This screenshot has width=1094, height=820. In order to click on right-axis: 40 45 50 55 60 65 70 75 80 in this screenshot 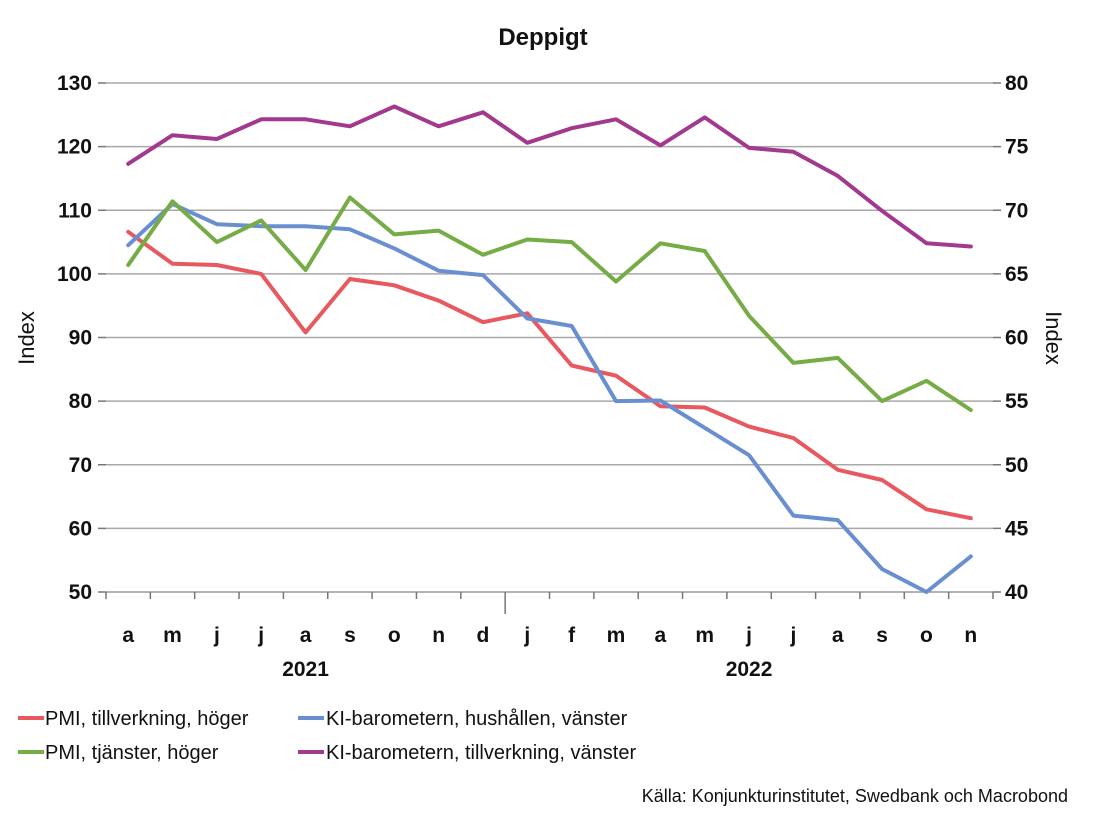, I will do `click(1011, 338)`.